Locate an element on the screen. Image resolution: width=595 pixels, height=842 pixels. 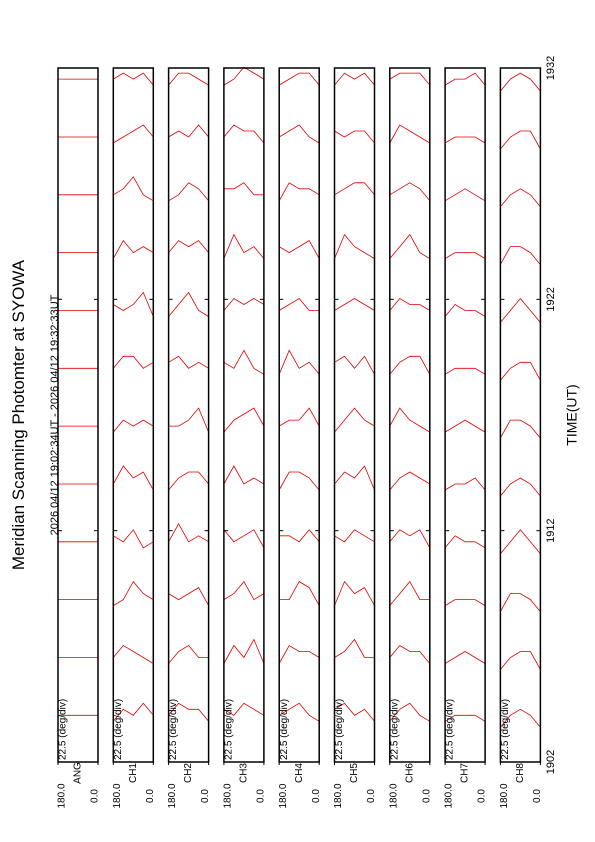
x-tick-label: 1902 is located at coordinates (551, 762).